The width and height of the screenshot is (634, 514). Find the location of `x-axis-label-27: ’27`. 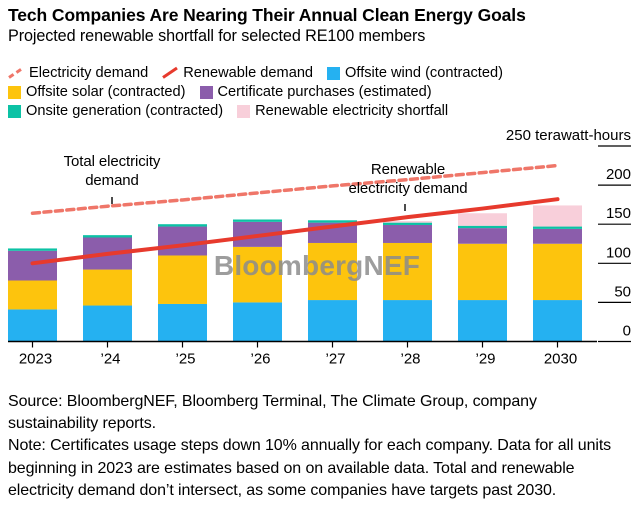

x-axis-label-27: ’27 is located at coordinates (335, 359).